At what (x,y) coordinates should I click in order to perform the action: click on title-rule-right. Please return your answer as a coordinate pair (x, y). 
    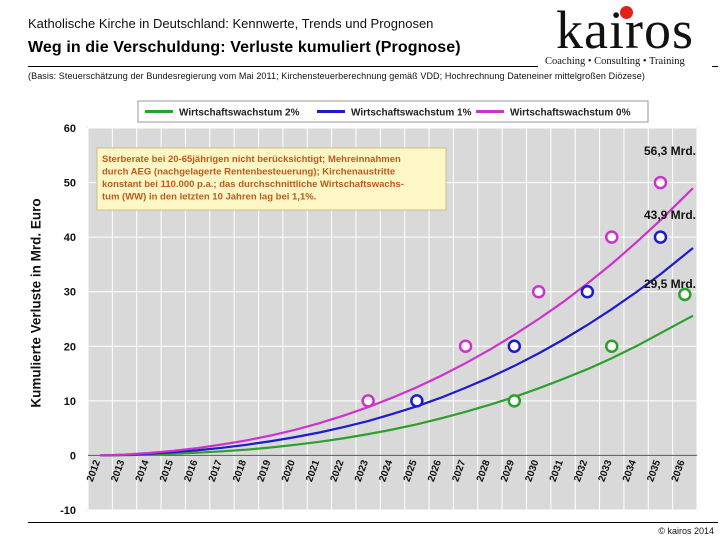
    Looking at the image, I should click on (715, 66).